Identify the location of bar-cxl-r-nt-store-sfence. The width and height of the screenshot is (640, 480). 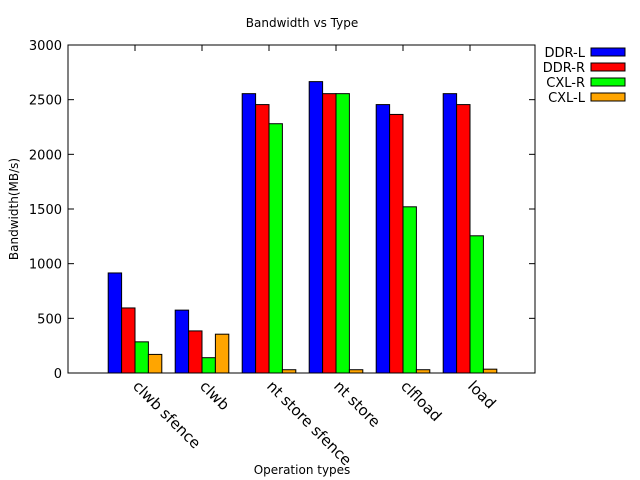
(275, 248).